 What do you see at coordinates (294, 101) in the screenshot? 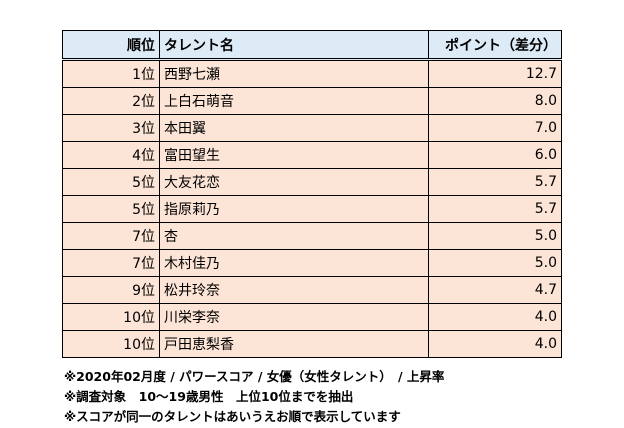
I see `name-cell: 上白石萌音` at bounding box center [294, 101].